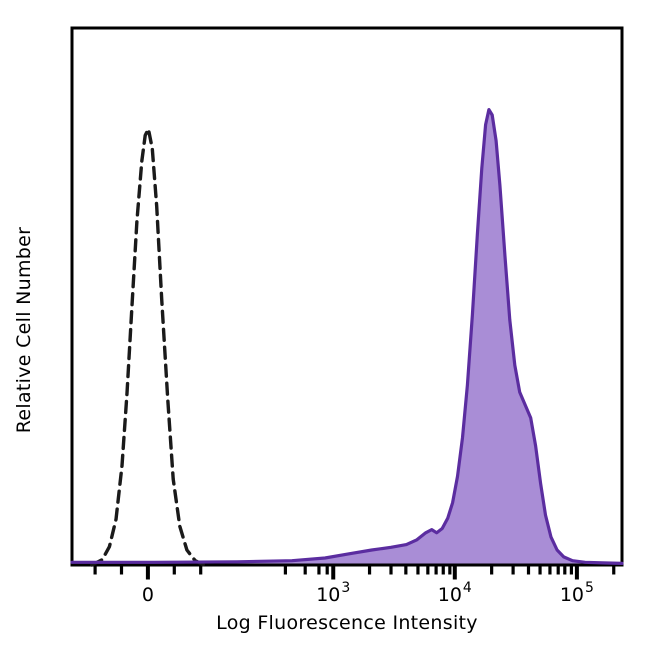 The image size is (650, 650). What do you see at coordinates (455, 593) in the screenshot?
I see `x-tick-label: 10⁴` at bounding box center [455, 593].